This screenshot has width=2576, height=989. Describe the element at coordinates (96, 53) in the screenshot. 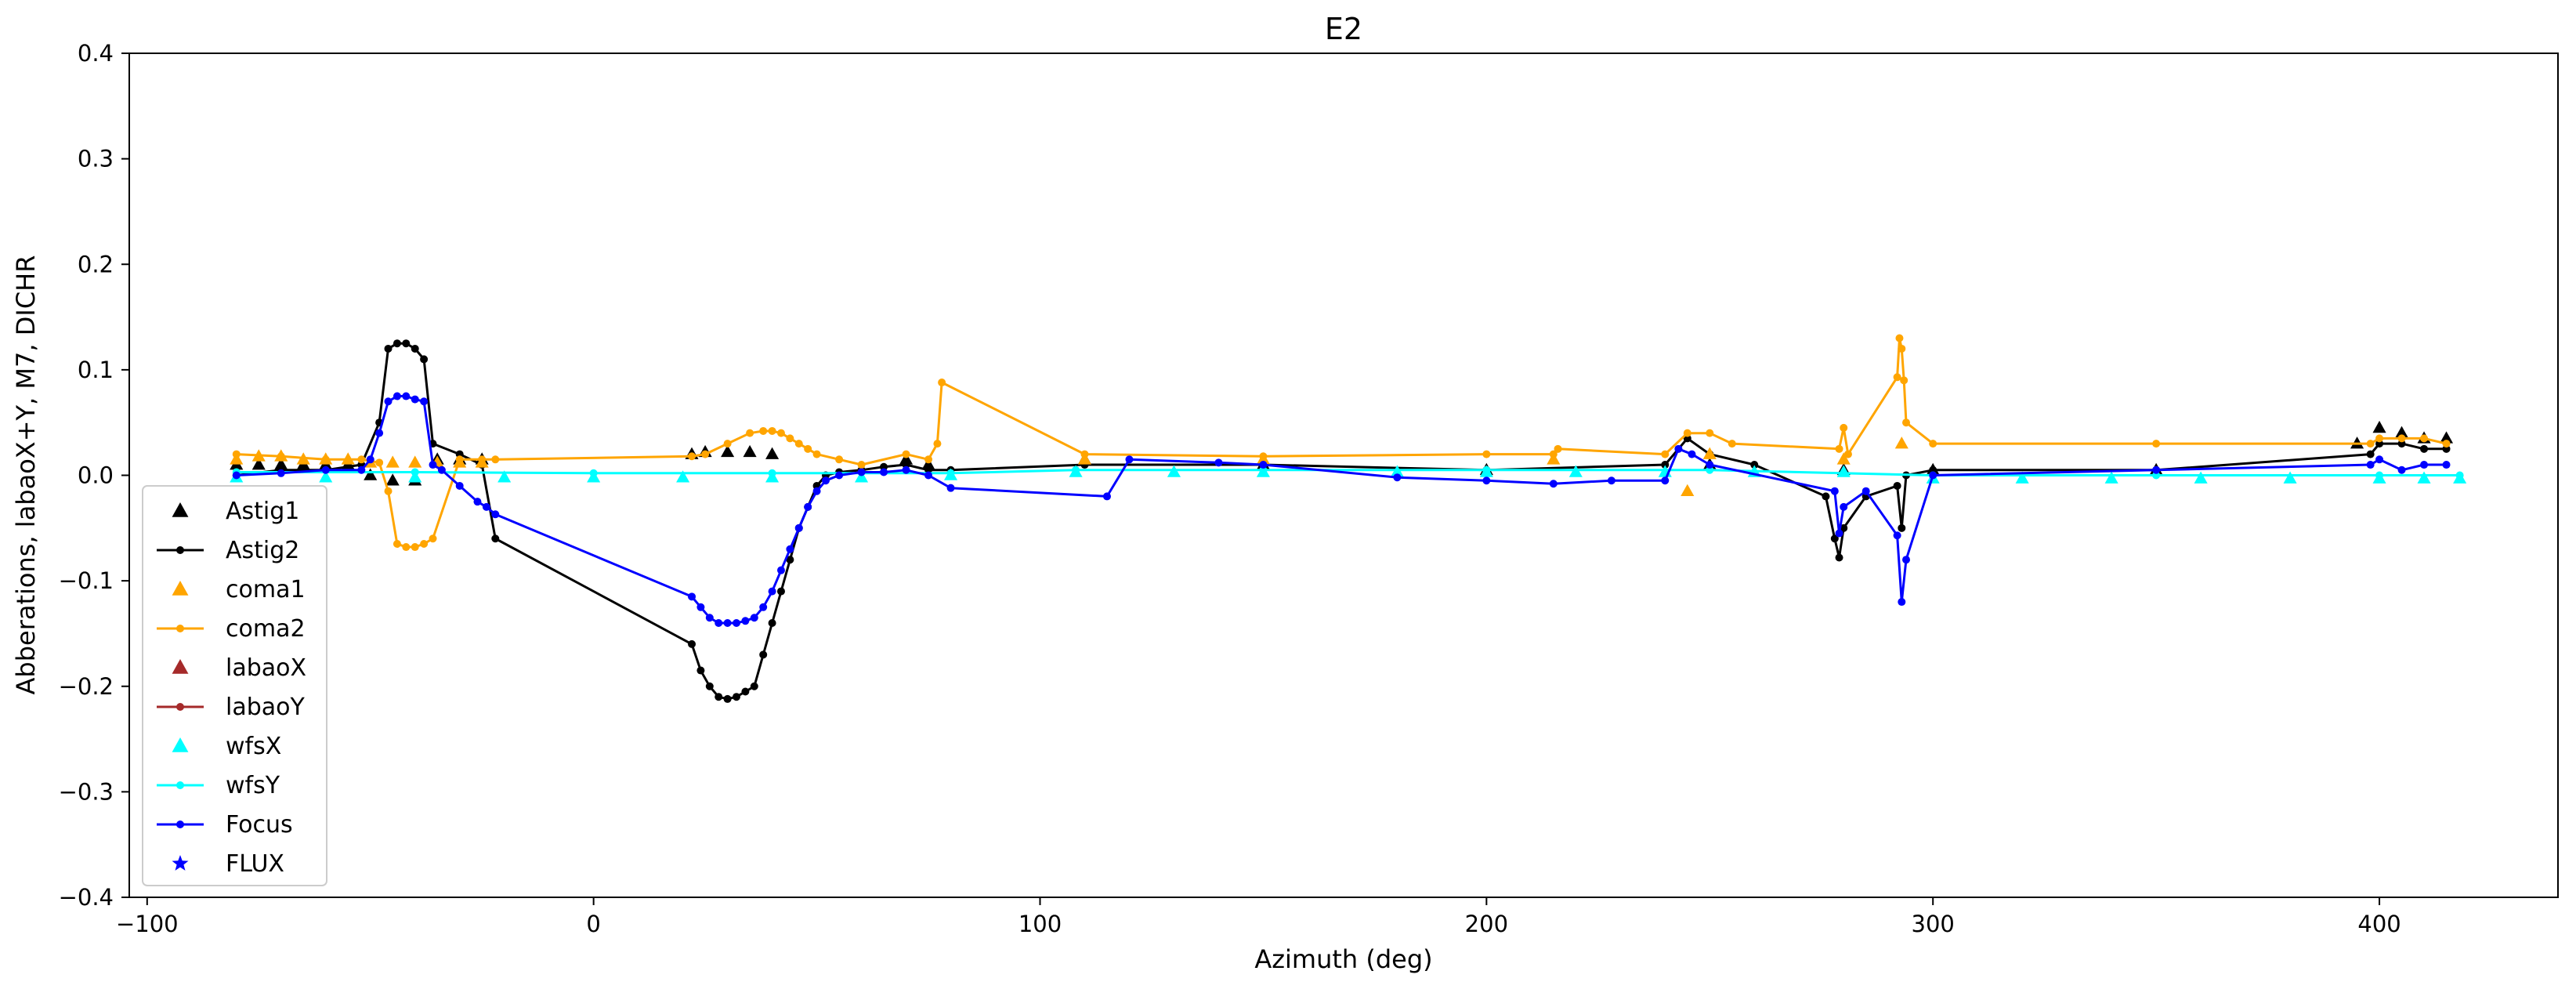

I see `y-tick-label-8: 0.4` at that location.